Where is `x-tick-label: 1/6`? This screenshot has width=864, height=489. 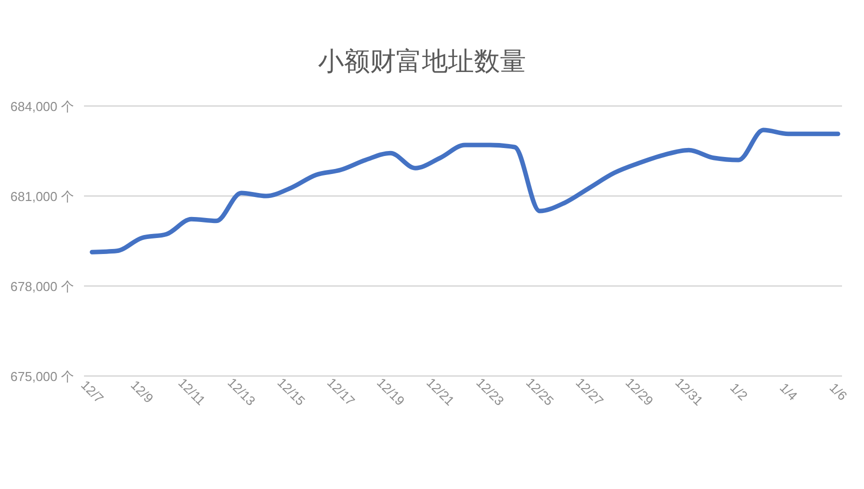 x-tick-label: 1/6 is located at coordinates (838, 392).